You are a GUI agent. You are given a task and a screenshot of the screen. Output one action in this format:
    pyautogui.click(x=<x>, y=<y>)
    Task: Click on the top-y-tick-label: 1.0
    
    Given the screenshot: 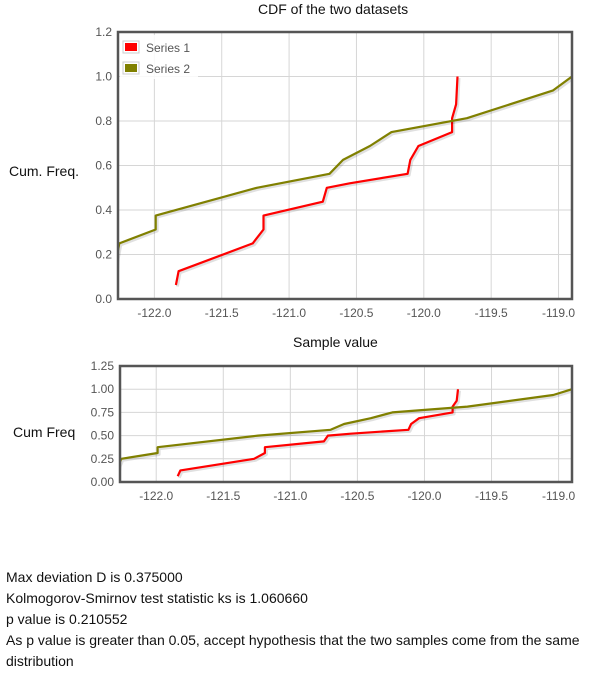 What is the action you would take?
    pyautogui.click(x=103, y=77)
    